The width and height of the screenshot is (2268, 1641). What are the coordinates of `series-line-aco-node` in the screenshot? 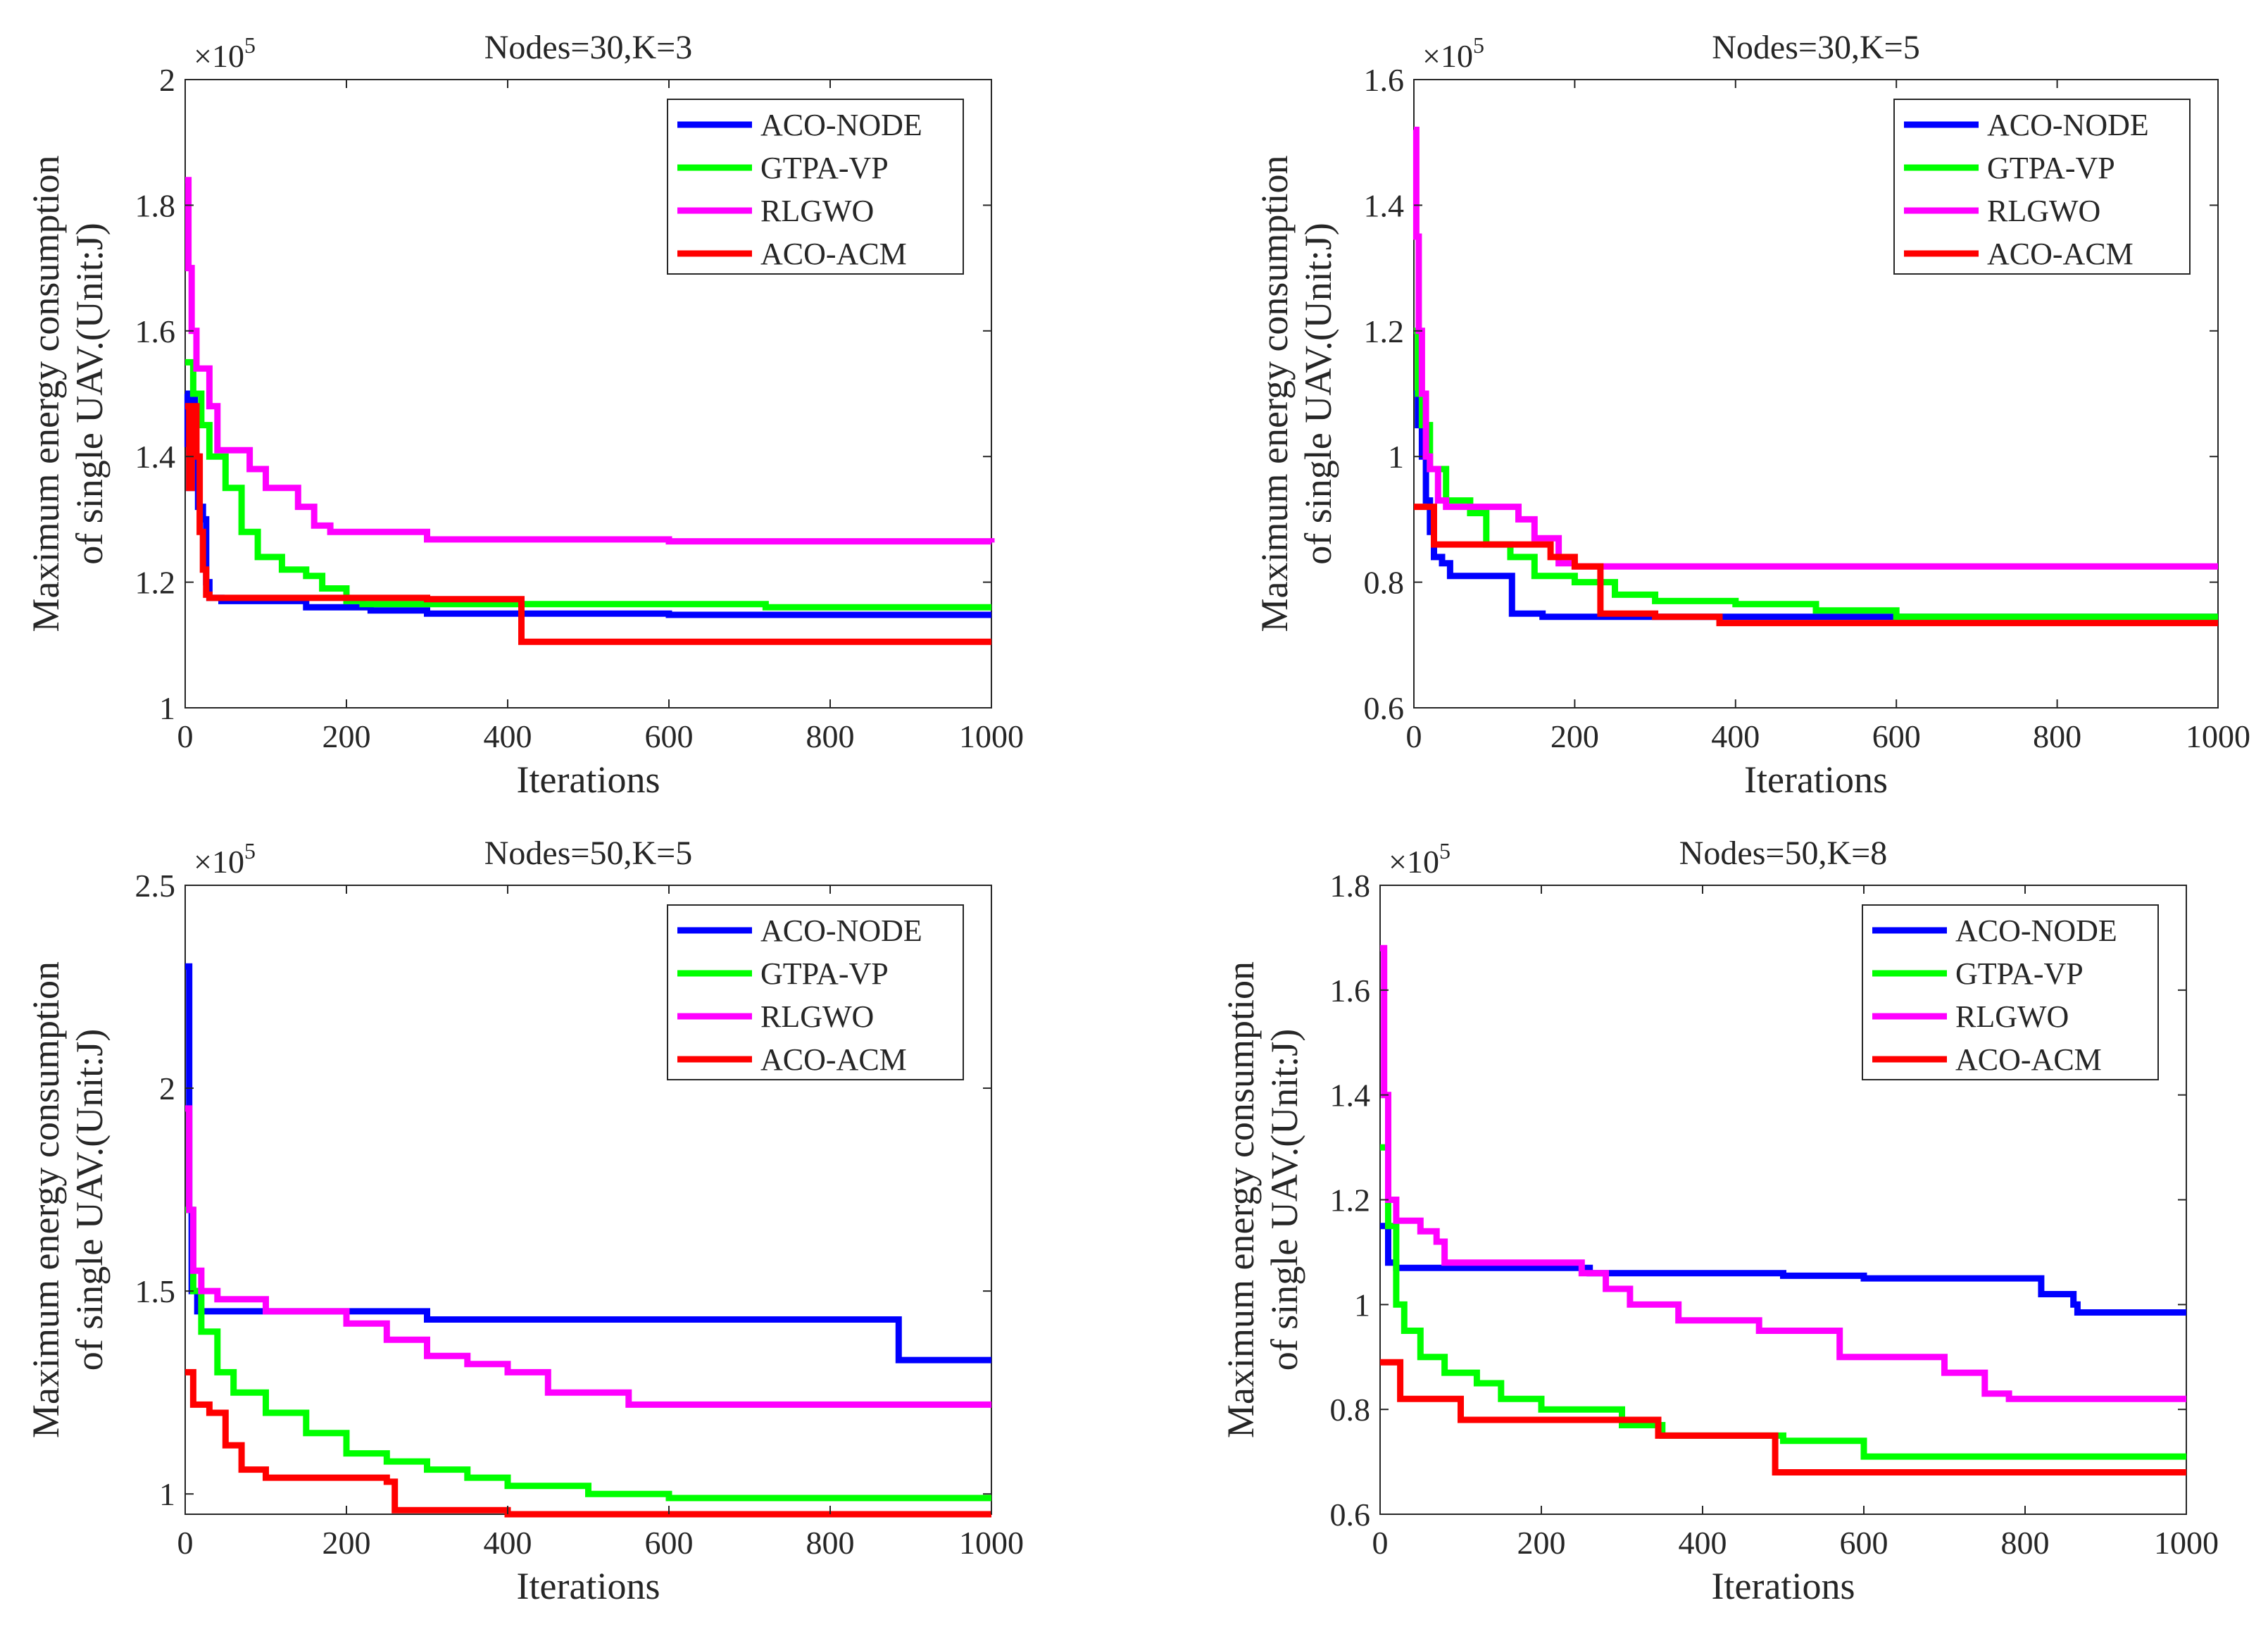 It's located at (1816, 505).